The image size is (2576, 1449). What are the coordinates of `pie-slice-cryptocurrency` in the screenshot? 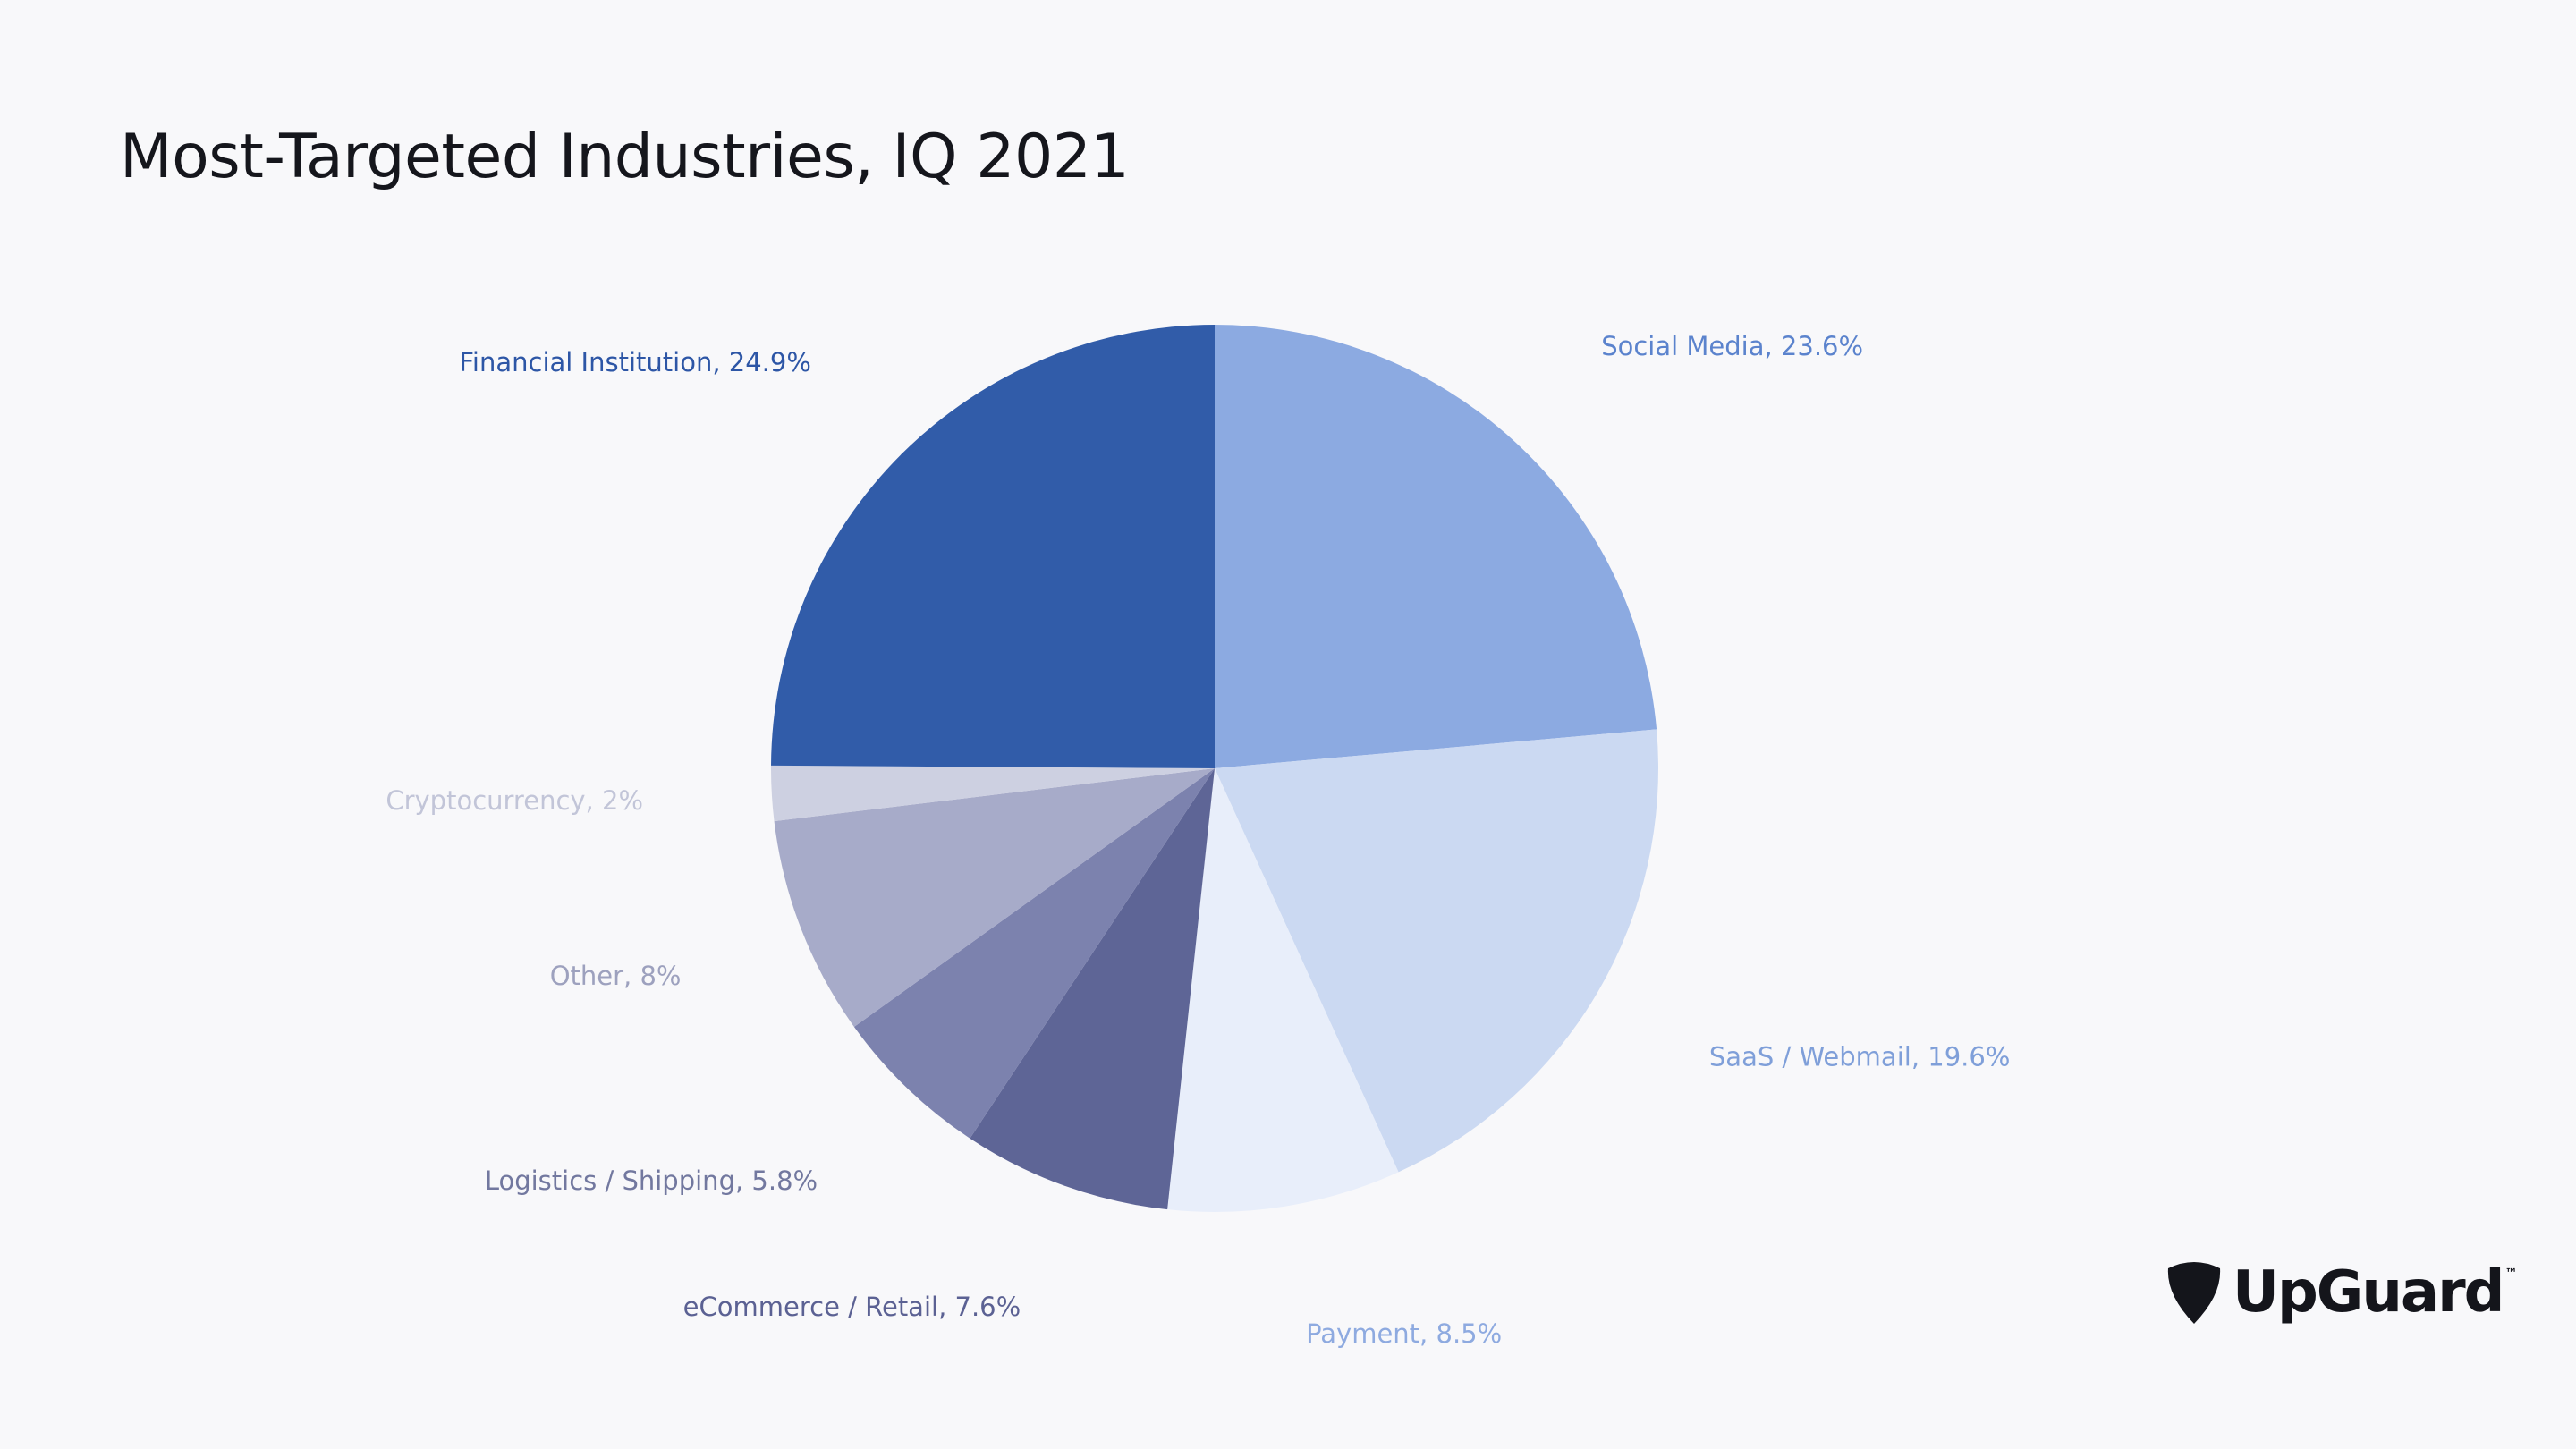 It's located at (993, 793).